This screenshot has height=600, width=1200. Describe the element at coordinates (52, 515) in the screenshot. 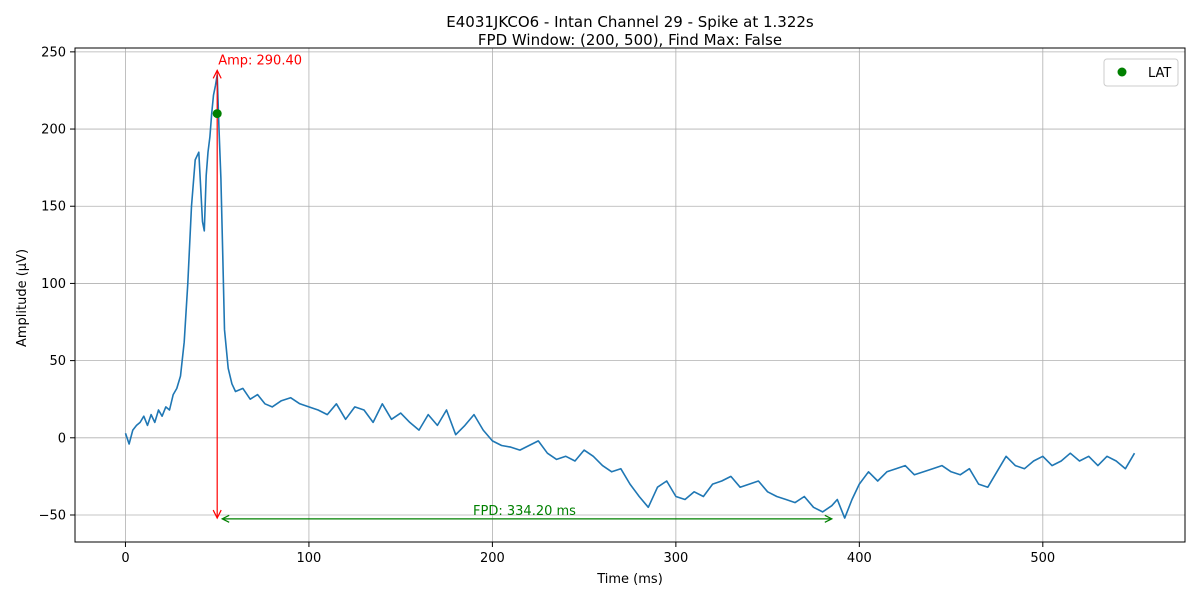

I see `y-tick-label: −50` at that location.